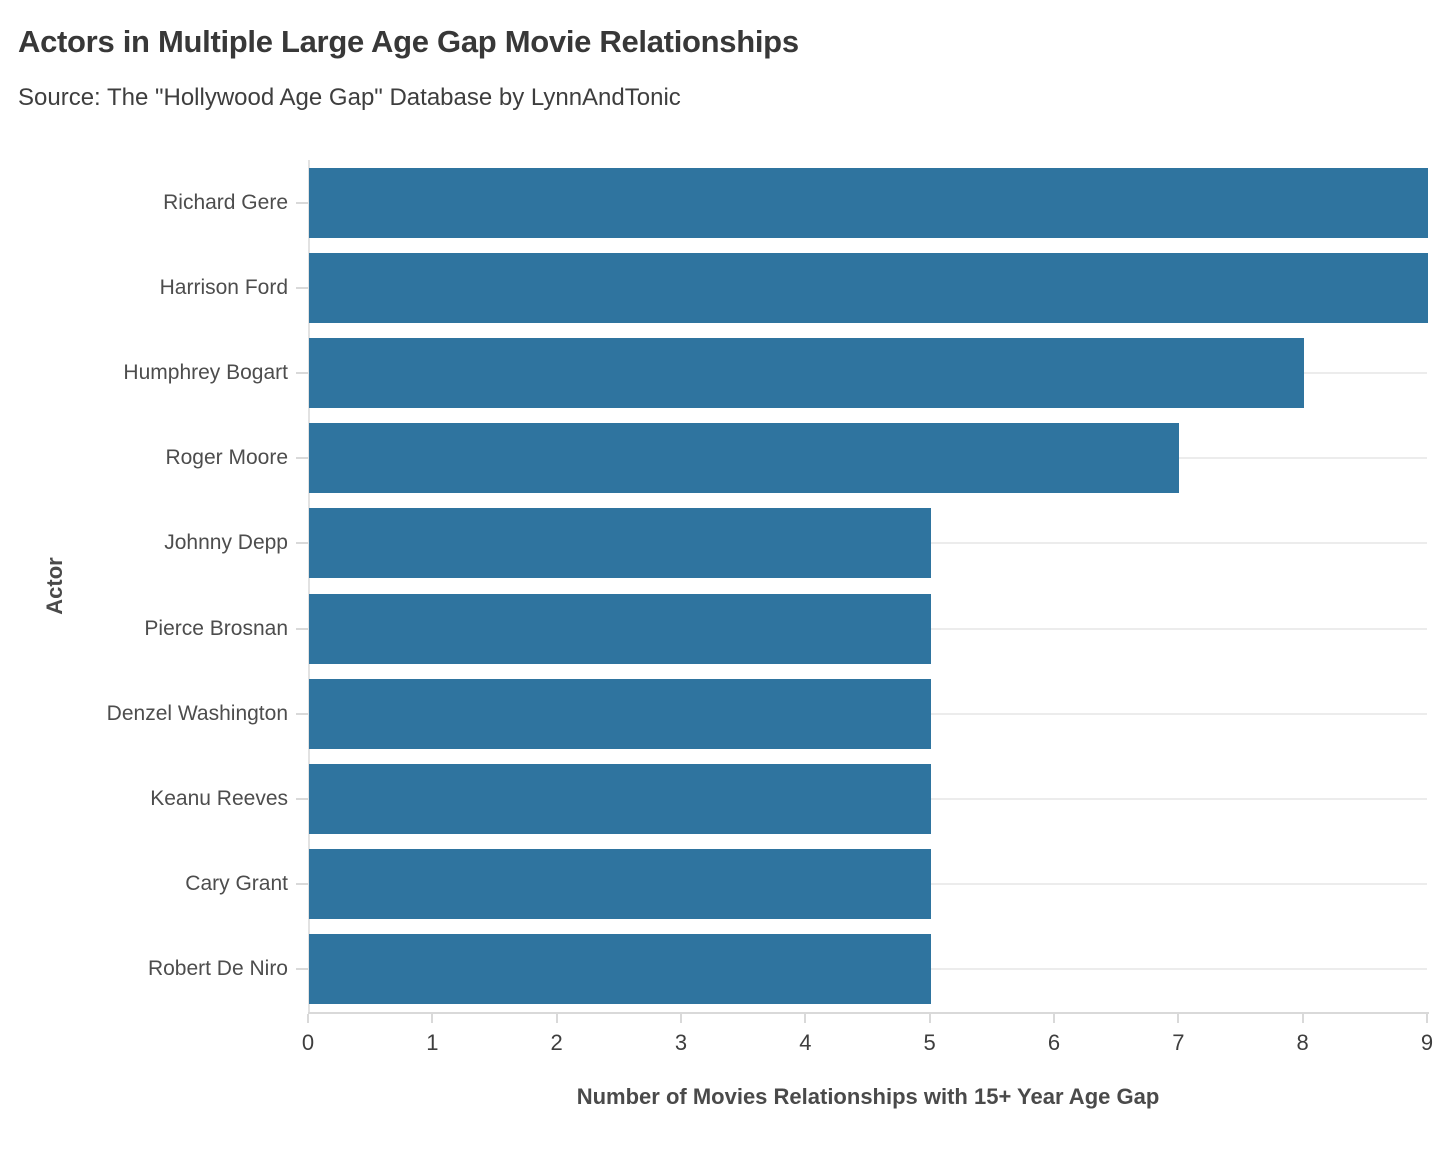 This screenshot has width=1456, height=1149. What do you see at coordinates (225, 202) in the screenshot?
I see `y-axis-category-label: Richard Gere` at bounding box center [225, 202].